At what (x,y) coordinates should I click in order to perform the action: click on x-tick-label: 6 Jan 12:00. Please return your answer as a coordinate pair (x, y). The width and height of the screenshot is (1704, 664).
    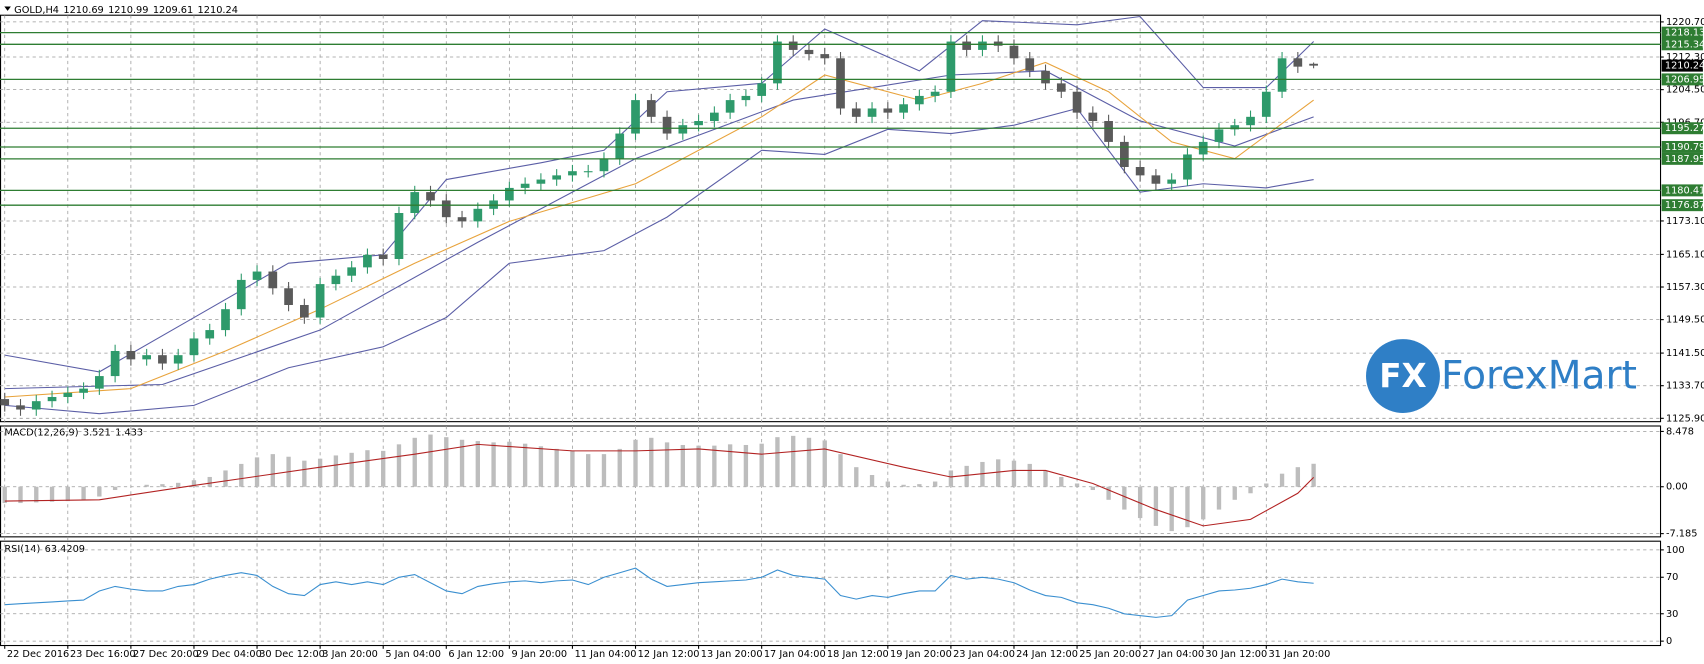
    Looking at the image, I should click on (476, 654).